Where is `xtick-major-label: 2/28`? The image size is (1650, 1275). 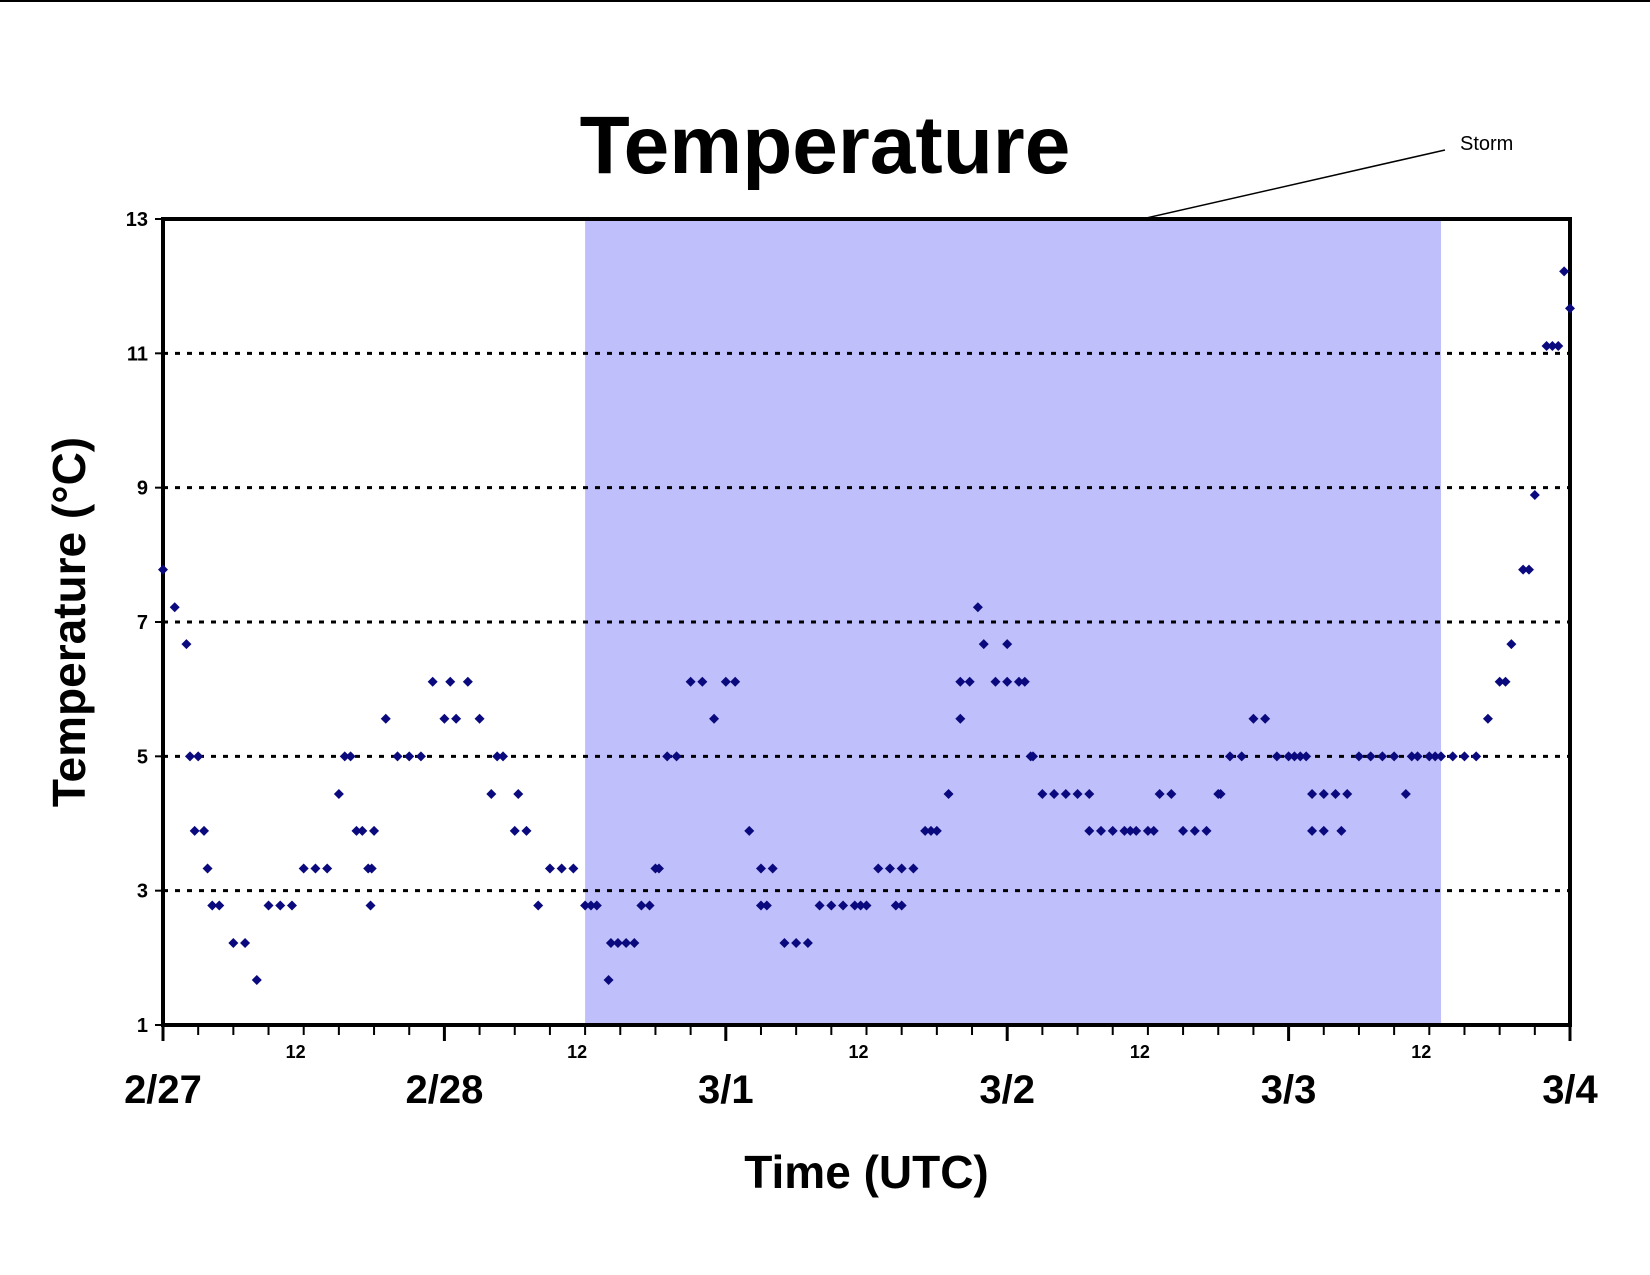 xtick-major-label: 2/28 is located at coordinates (444, 1090).